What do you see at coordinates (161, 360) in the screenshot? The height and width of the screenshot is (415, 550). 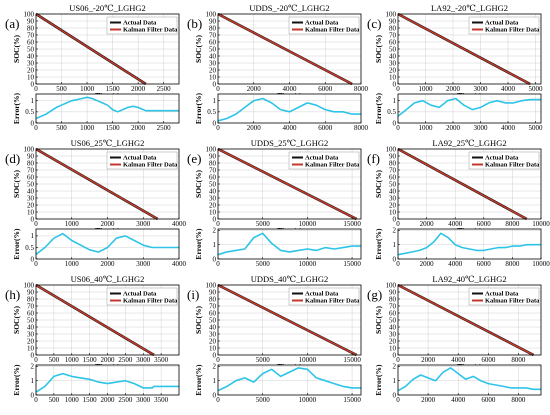 I see `soc-xtick-label: 3500` at bounding box center [161, 360].